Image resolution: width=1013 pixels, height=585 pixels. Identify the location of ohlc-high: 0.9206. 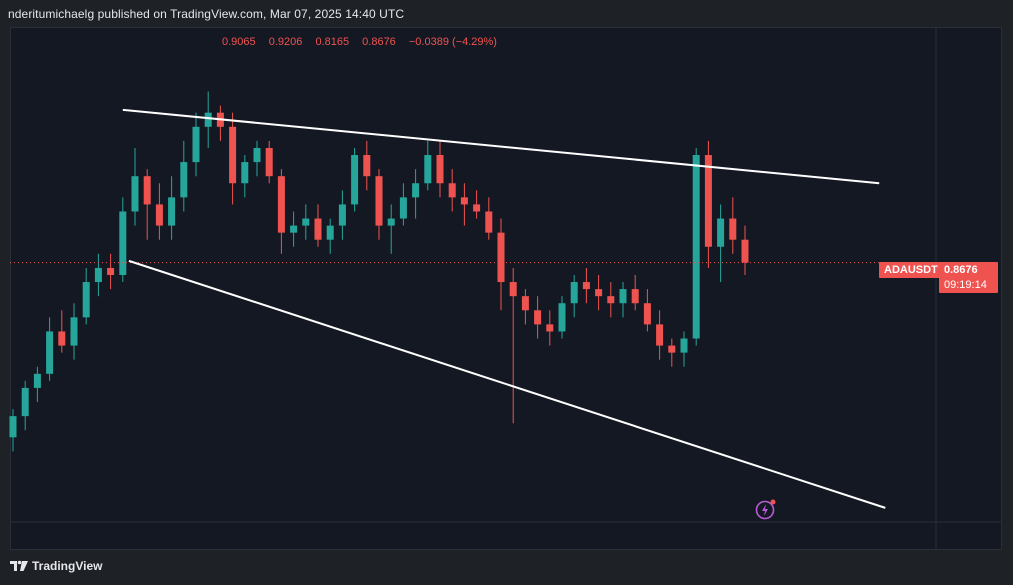
(285, 42).